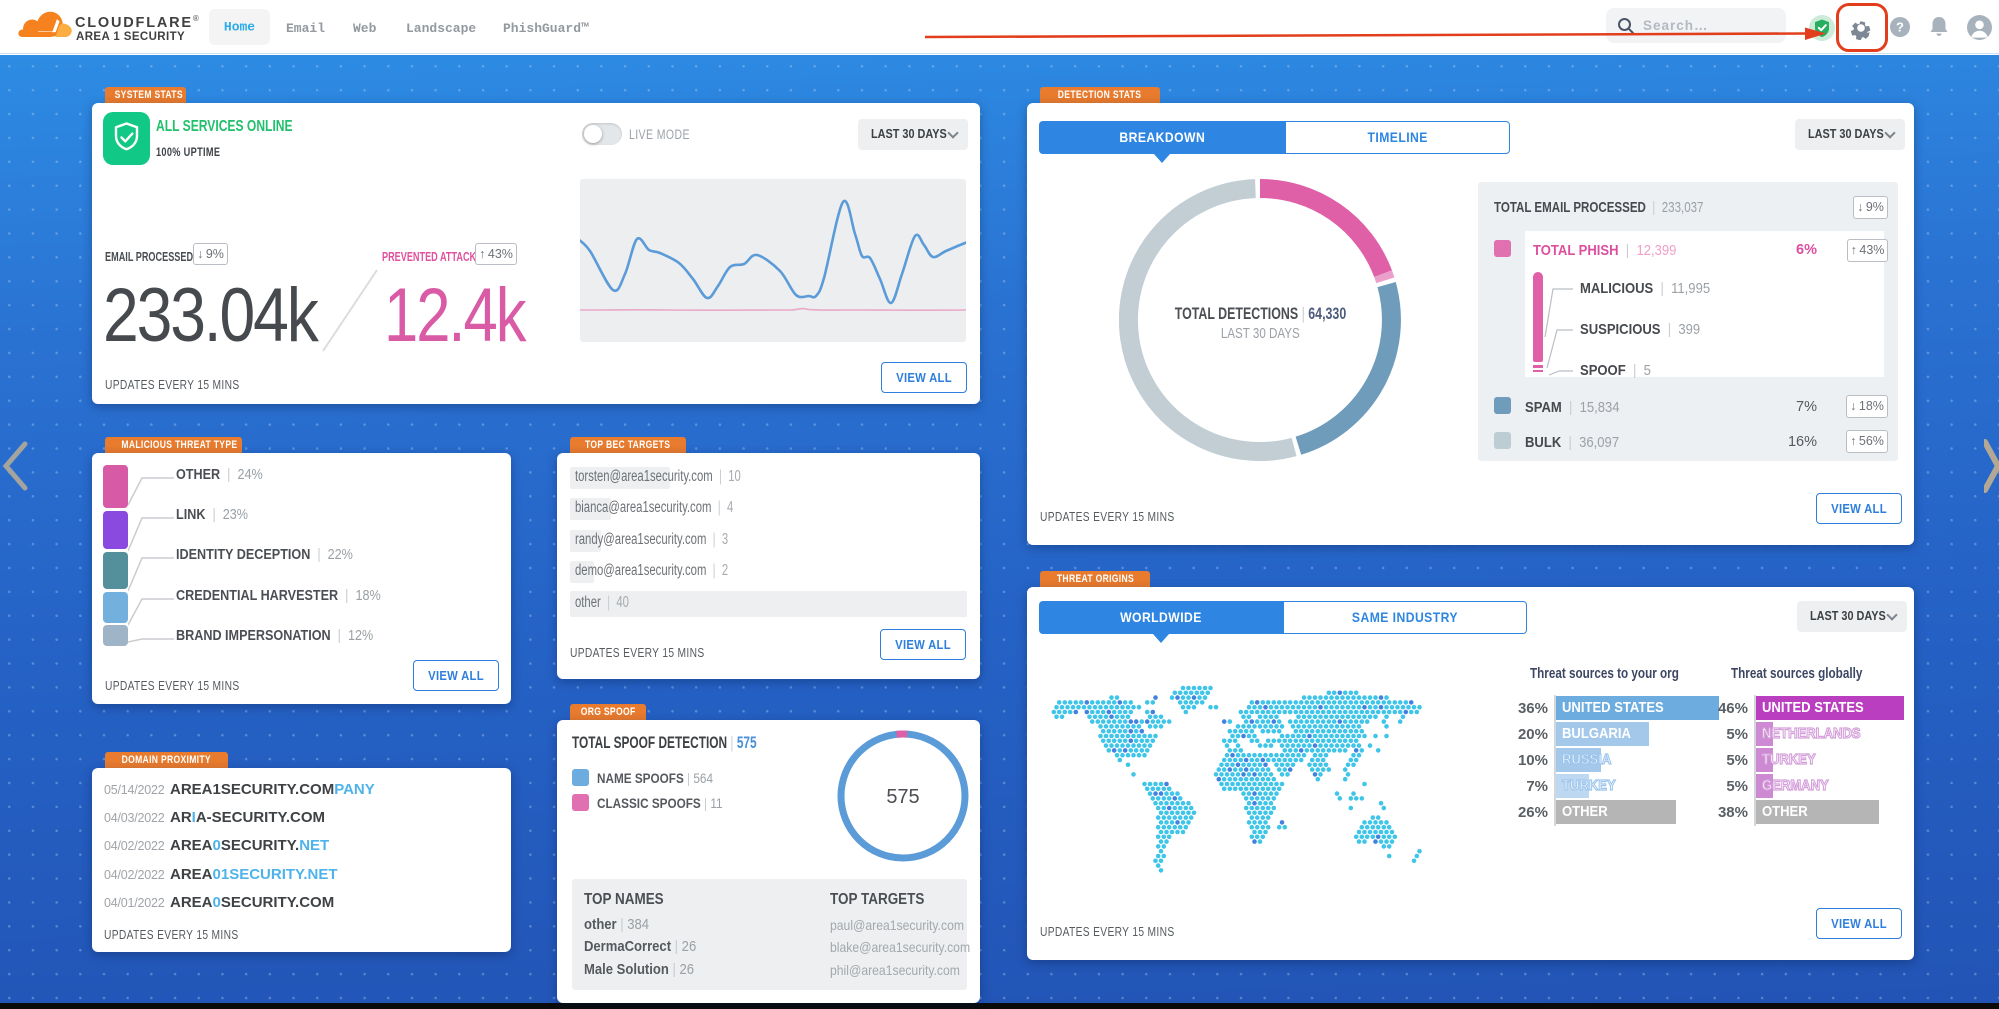 This screenshot has height=1009, width=1999. What do you see at coordinates (902, 797) in the screenshot?
I see `svg-text: 575` at bounding box center [902, 797].